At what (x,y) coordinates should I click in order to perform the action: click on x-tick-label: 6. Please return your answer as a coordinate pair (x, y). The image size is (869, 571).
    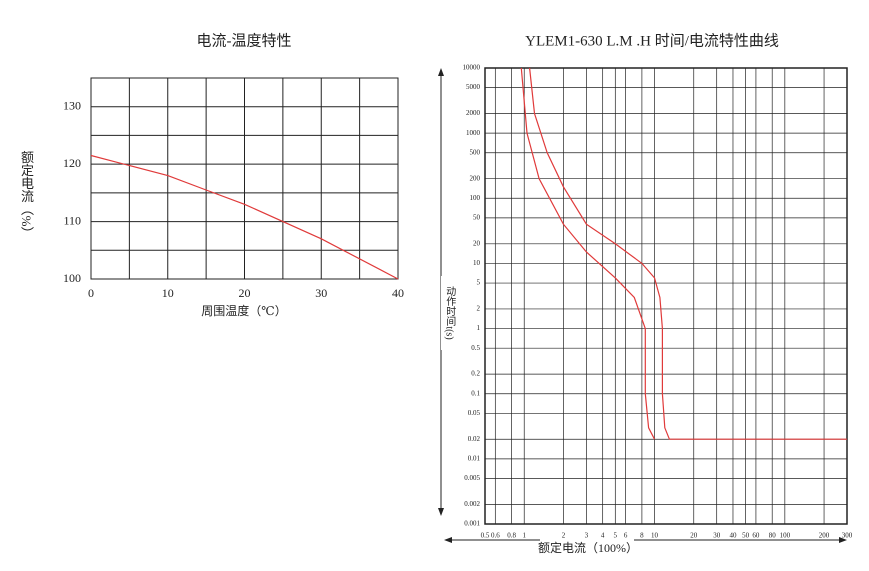
    Looking at the image, I should click on (626, 536).